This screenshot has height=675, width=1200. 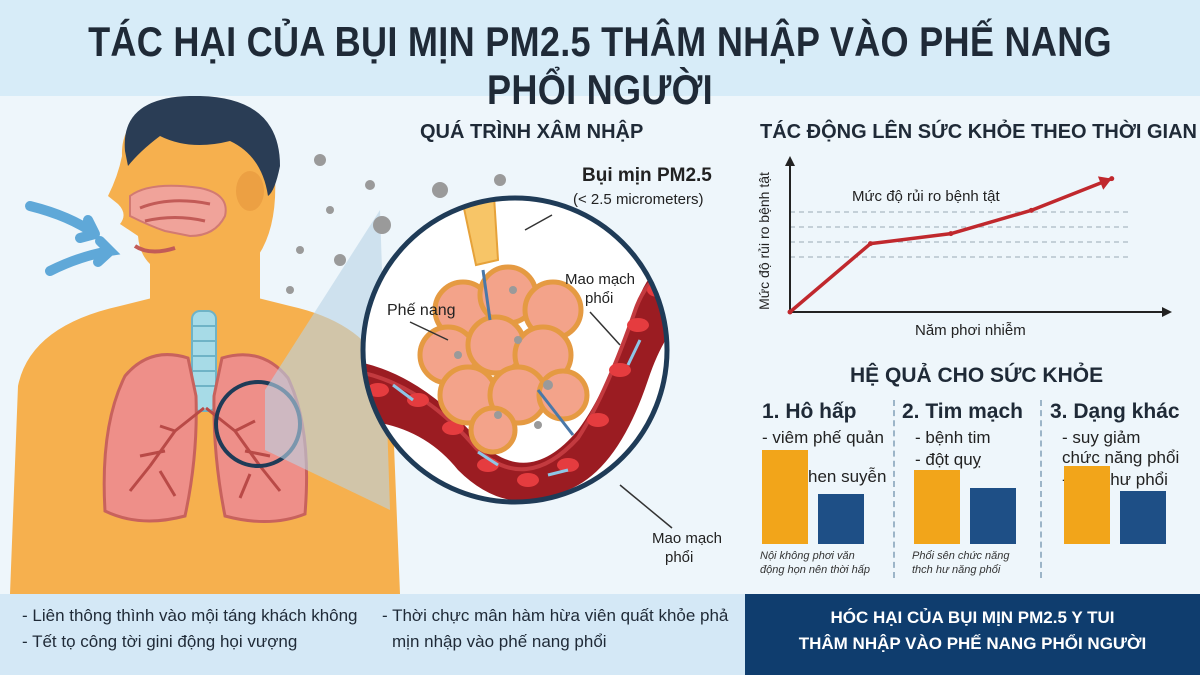 What do you see at coordinates (978, 132) in the screenshot?
I see `timeline-heading: TÁC ĐỘNG LÊN SỨC KHỎE THEO THỜI GIAN` at bounding box center [978, 132].